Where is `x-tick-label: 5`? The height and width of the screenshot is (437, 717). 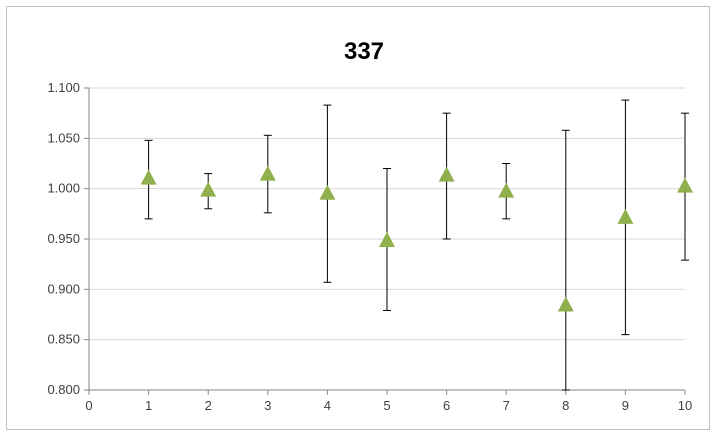
x-tick-label: 5 is located at coordinates (386, 405).